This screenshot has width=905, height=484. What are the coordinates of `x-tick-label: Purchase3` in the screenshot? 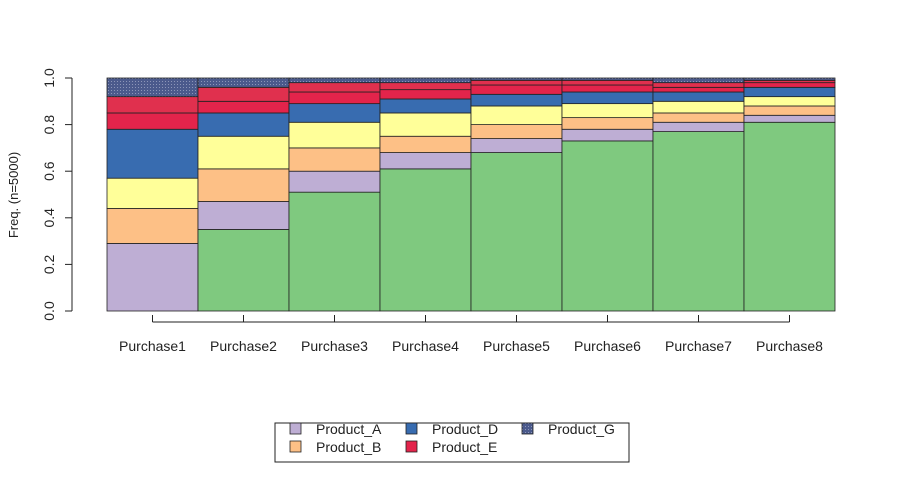 It's located at (334, 346).